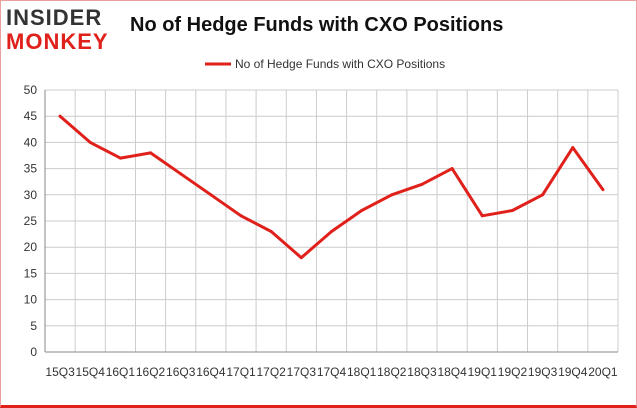 The height and width of the screenshot is (408, 637). What do you see at coordinates (603, 372) in the screenshot?
I see `x-tick-label: 20Q1` at bounding box center [603, 372].